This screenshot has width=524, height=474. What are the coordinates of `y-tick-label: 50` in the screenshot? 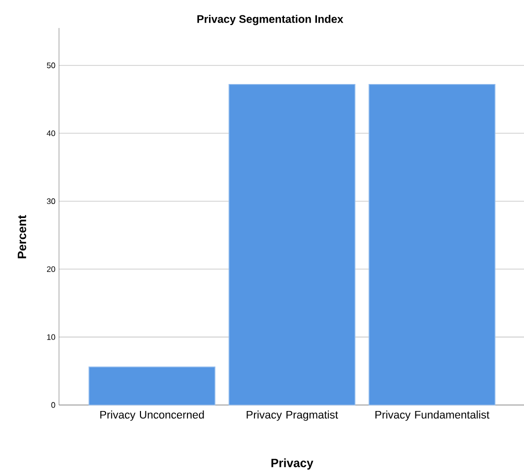 It's located at (51, 65).